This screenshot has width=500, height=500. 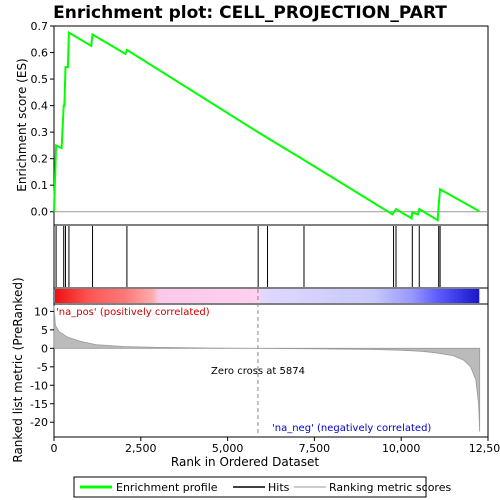 I want to click on x-axis-label: Rank in Ordered Dataset, so click(x=245, y=462).